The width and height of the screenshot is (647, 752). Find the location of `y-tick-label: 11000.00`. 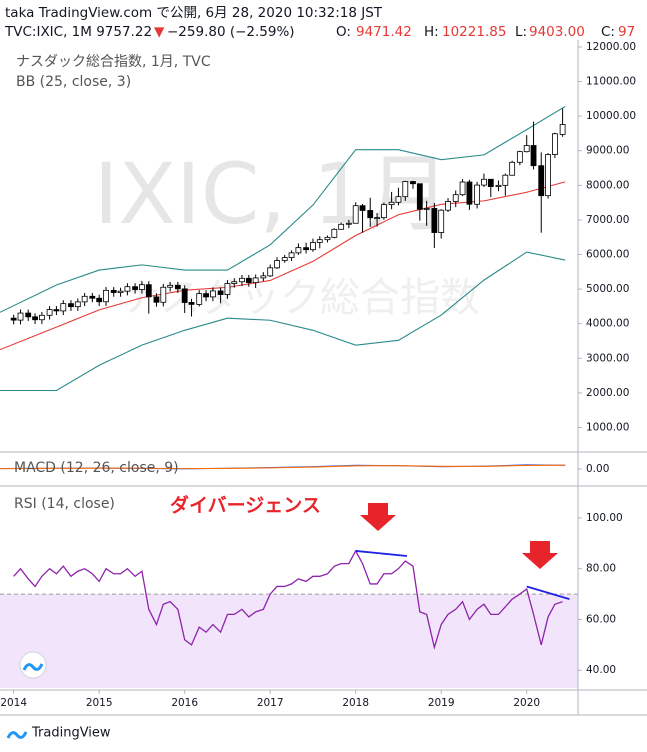

y-tick-label: 11000.00 is located at coordinates (611, 82).